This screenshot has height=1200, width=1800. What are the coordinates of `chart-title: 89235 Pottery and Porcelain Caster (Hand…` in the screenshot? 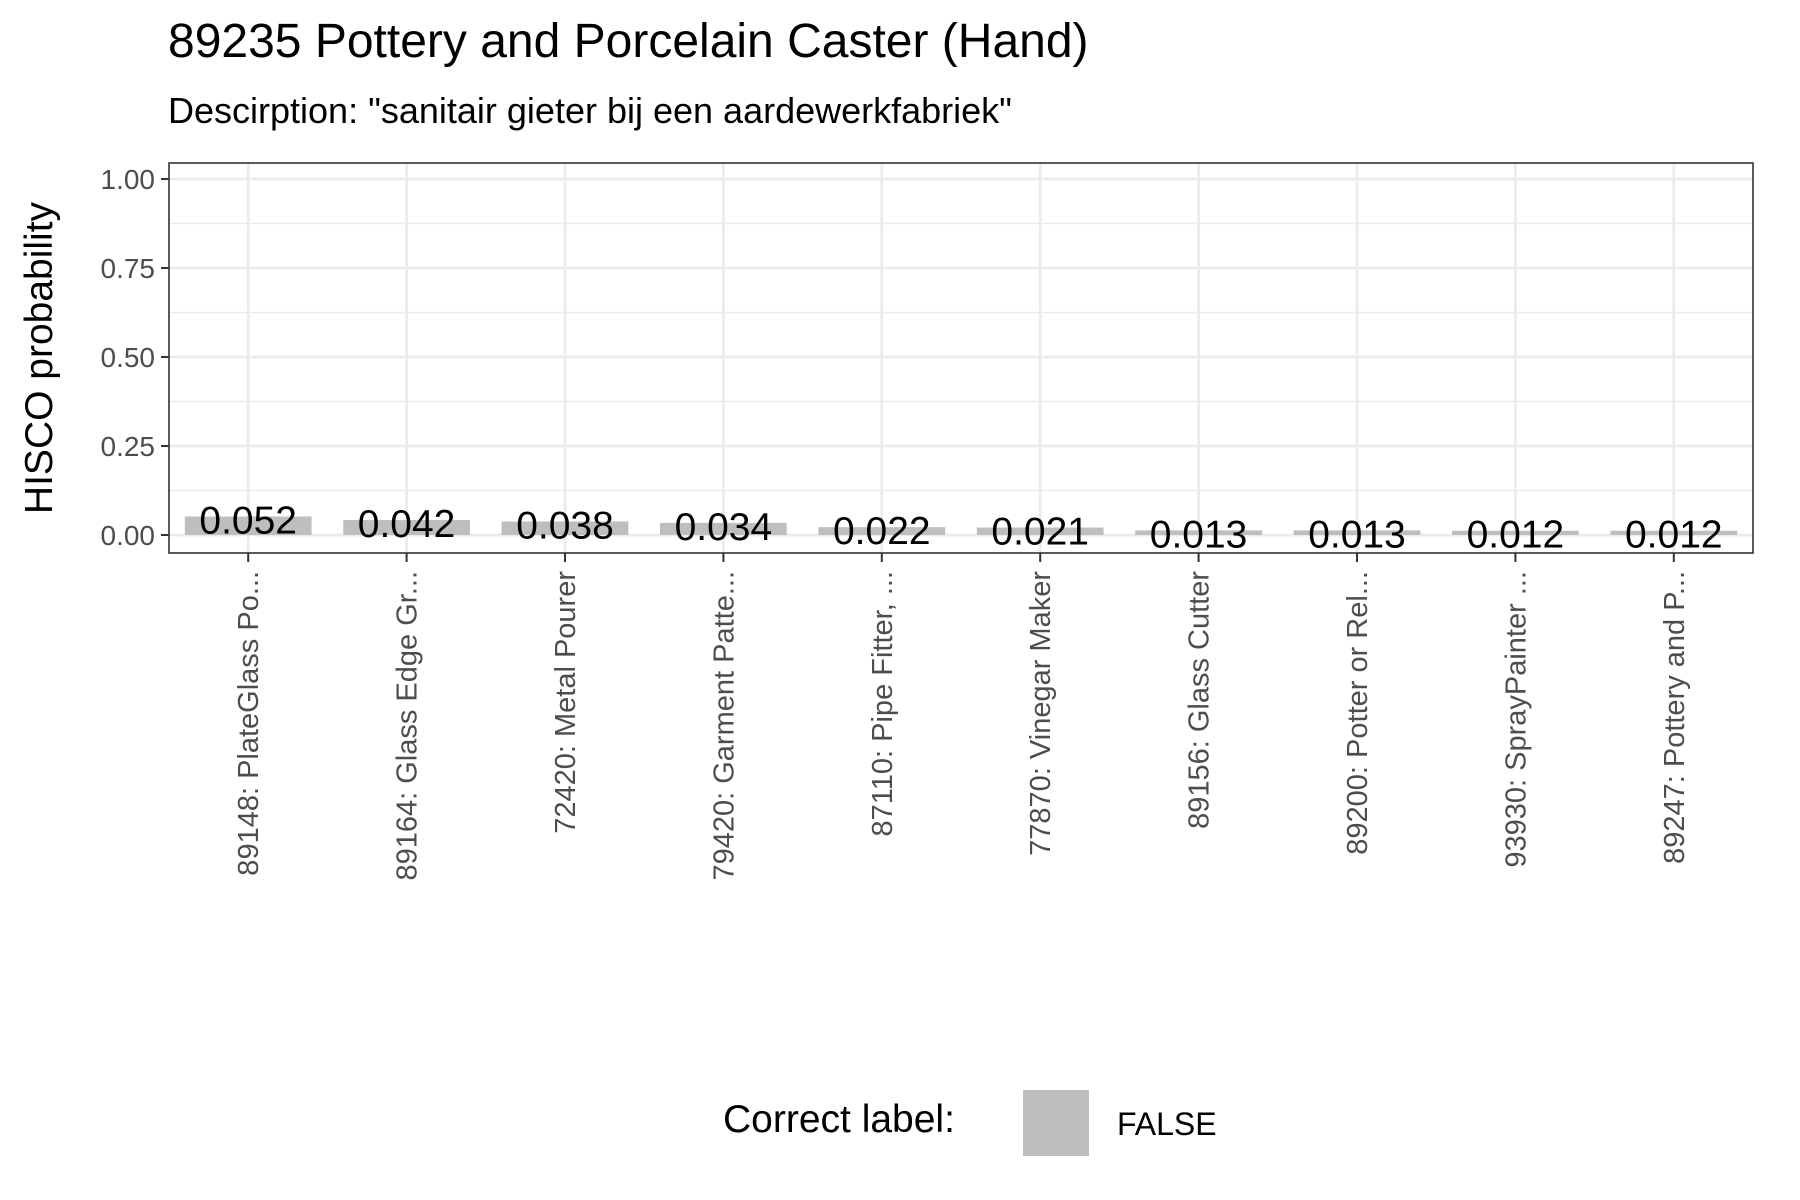 It's located at (628, 41).